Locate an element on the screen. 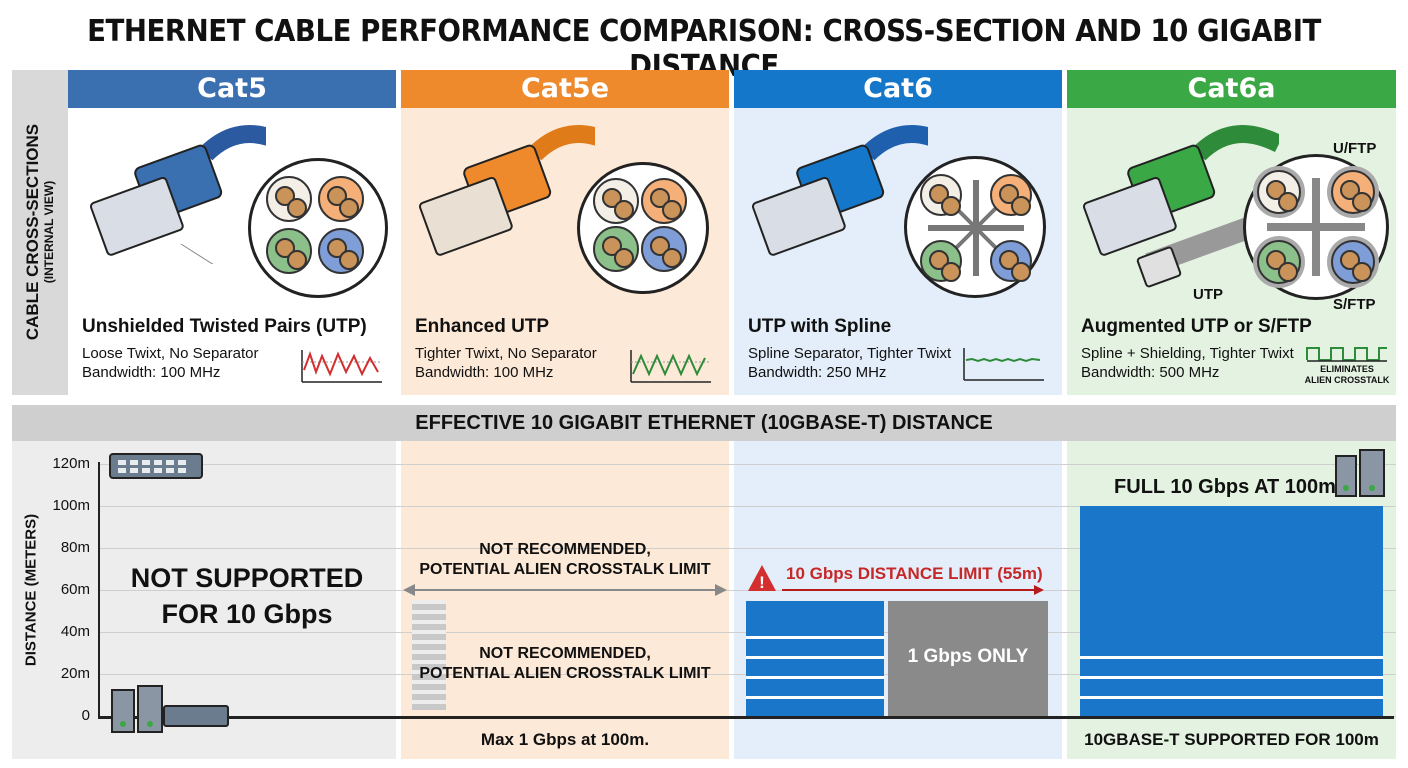  y-tick-label: 20m is located at coordinates (75, 673).